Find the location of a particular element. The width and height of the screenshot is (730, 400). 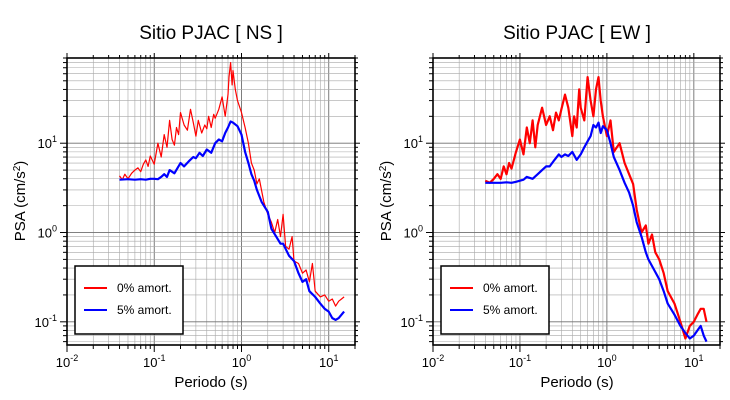

chart-title: Sitio PJAC [ EW ] is located at coordinates (577, 33).